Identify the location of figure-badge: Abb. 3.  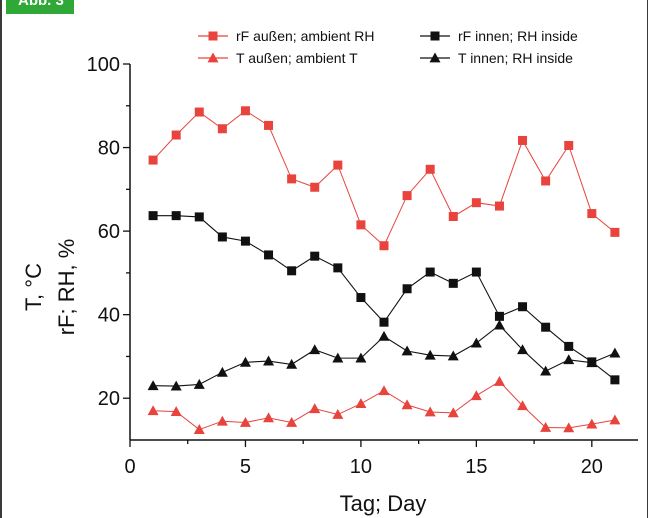
(40, 7).